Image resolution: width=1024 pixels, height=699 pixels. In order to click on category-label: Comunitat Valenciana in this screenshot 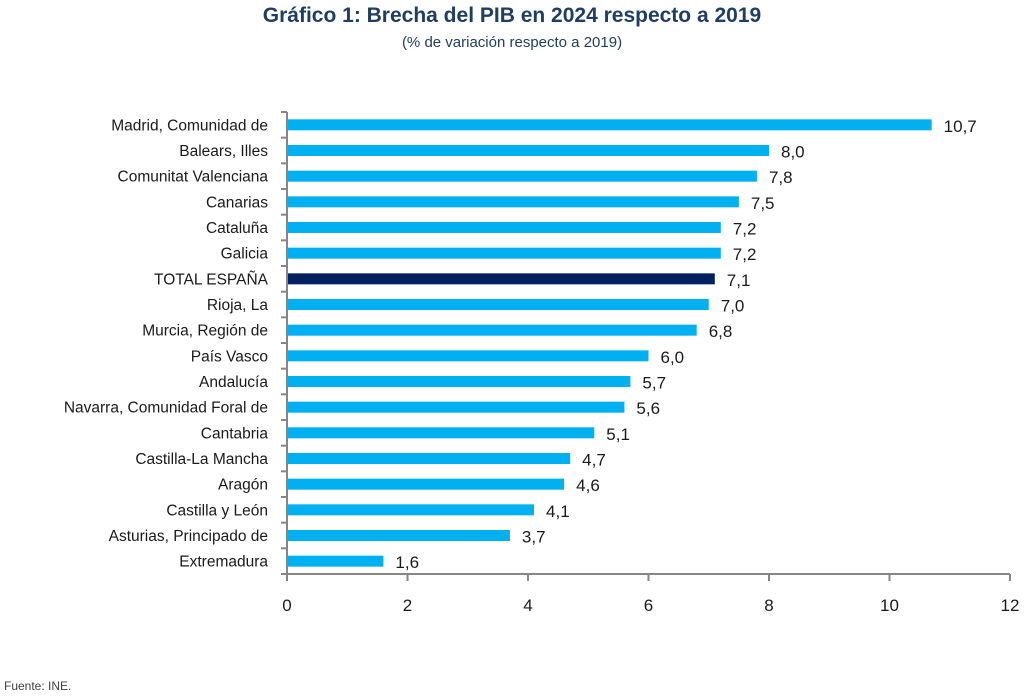, I will do `click(193, 177)`.